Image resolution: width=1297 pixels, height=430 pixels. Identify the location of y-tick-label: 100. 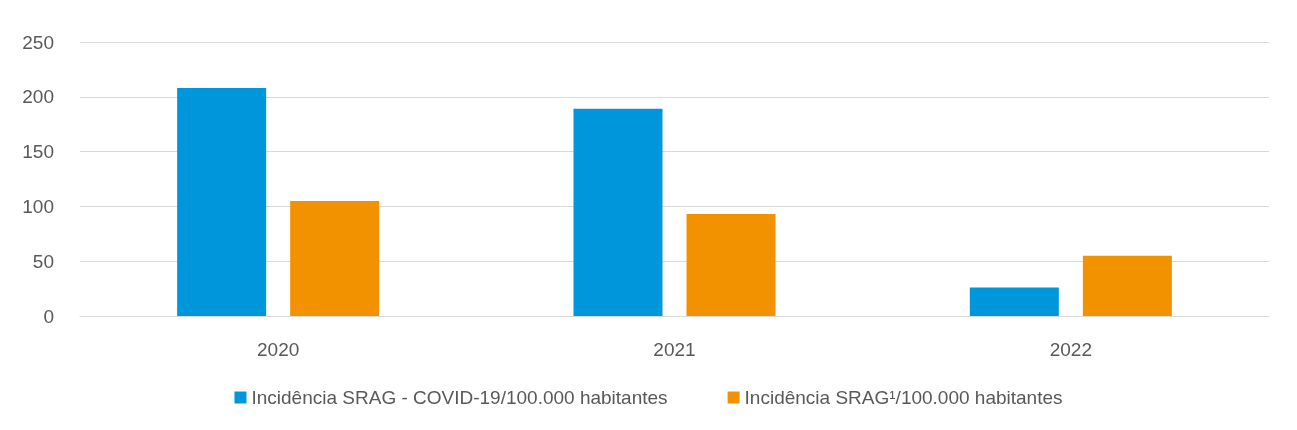
(38, 206).